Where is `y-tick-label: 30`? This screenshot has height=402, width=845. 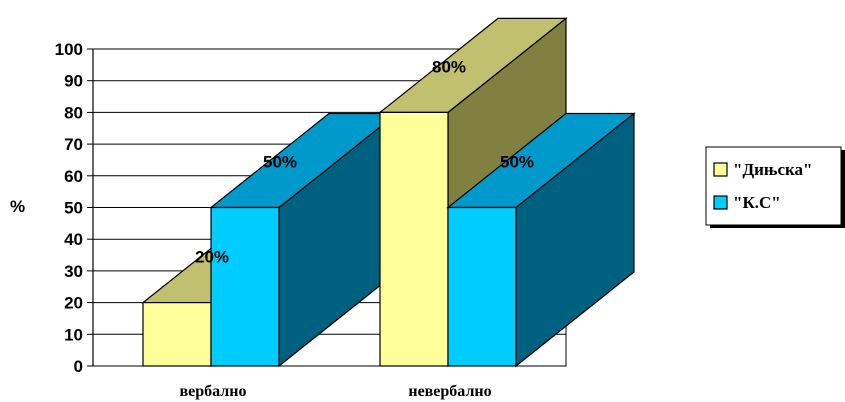 y-tick-label: 30 is located at coordinates (73, 271).